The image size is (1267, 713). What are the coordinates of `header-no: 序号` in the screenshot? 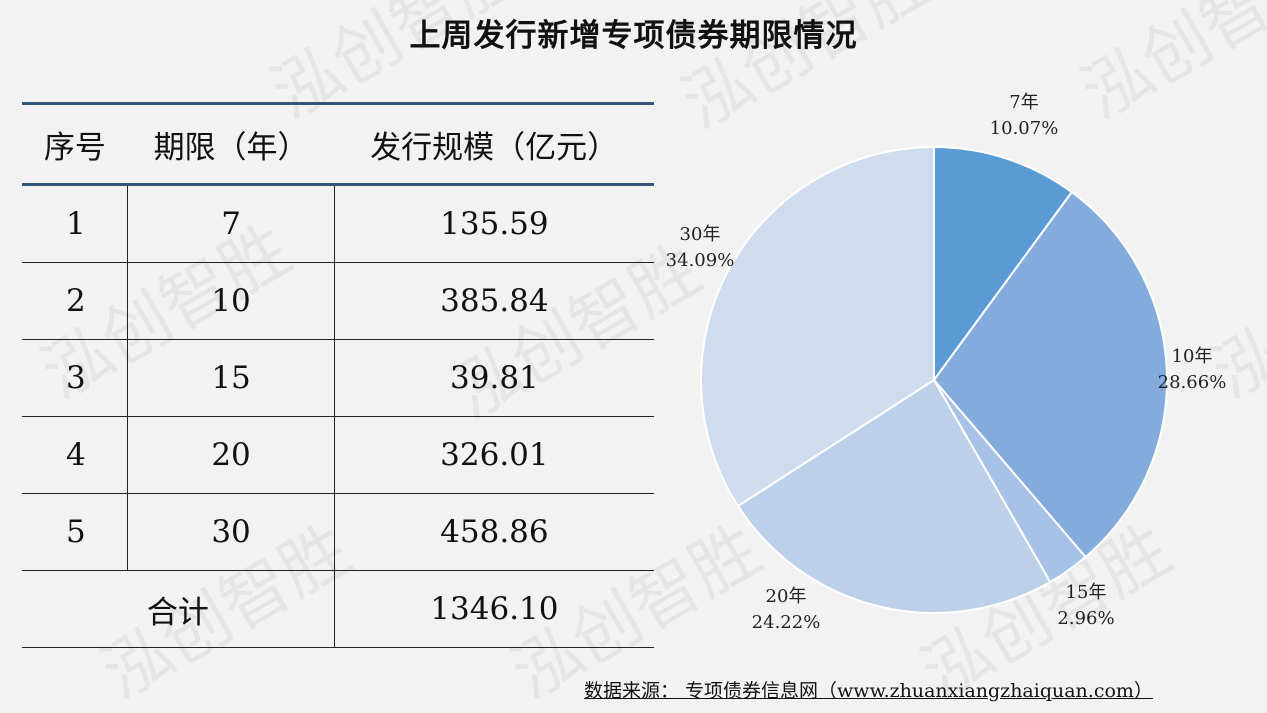 It's located at (75, 144).